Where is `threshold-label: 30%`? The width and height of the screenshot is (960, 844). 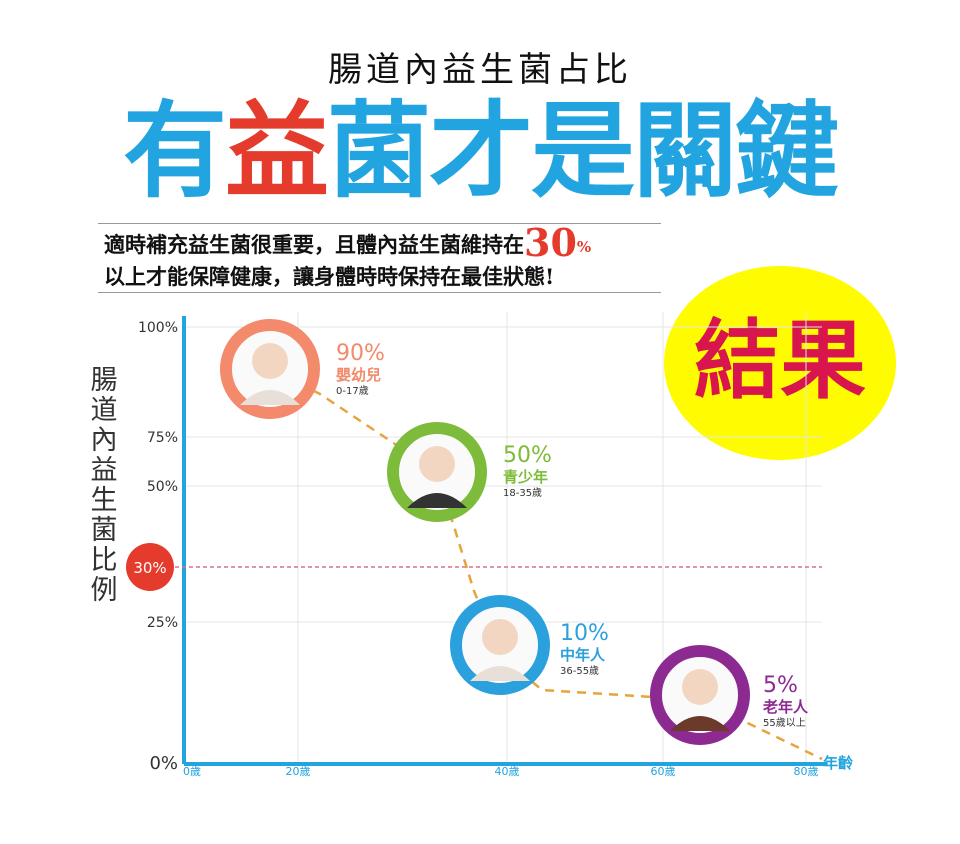
threshold-label: 30% is located at coordinates (149, 568).